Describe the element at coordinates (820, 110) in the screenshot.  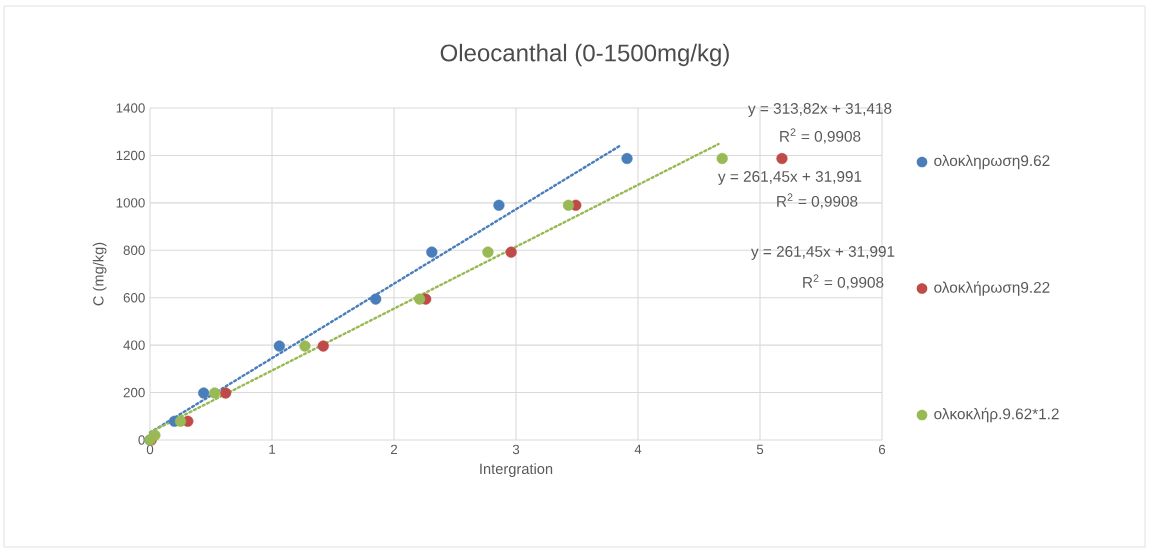
I see `annotation: y = 313,82x + 31,418` at that location.